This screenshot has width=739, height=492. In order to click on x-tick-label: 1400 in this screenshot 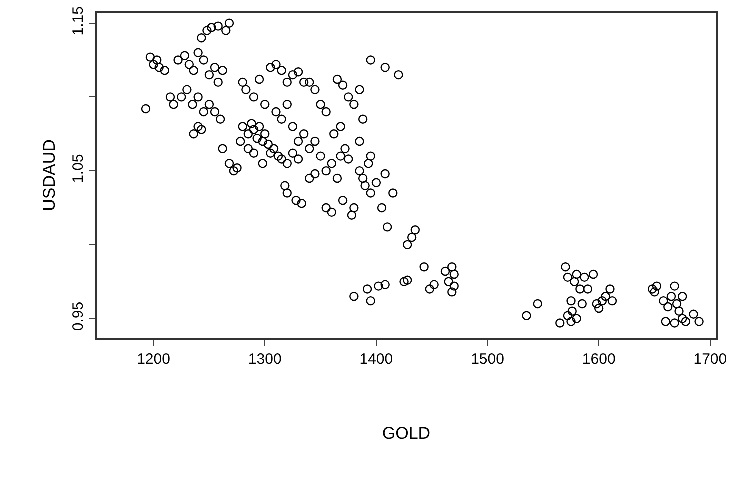, I will do `click(377, 359)`.